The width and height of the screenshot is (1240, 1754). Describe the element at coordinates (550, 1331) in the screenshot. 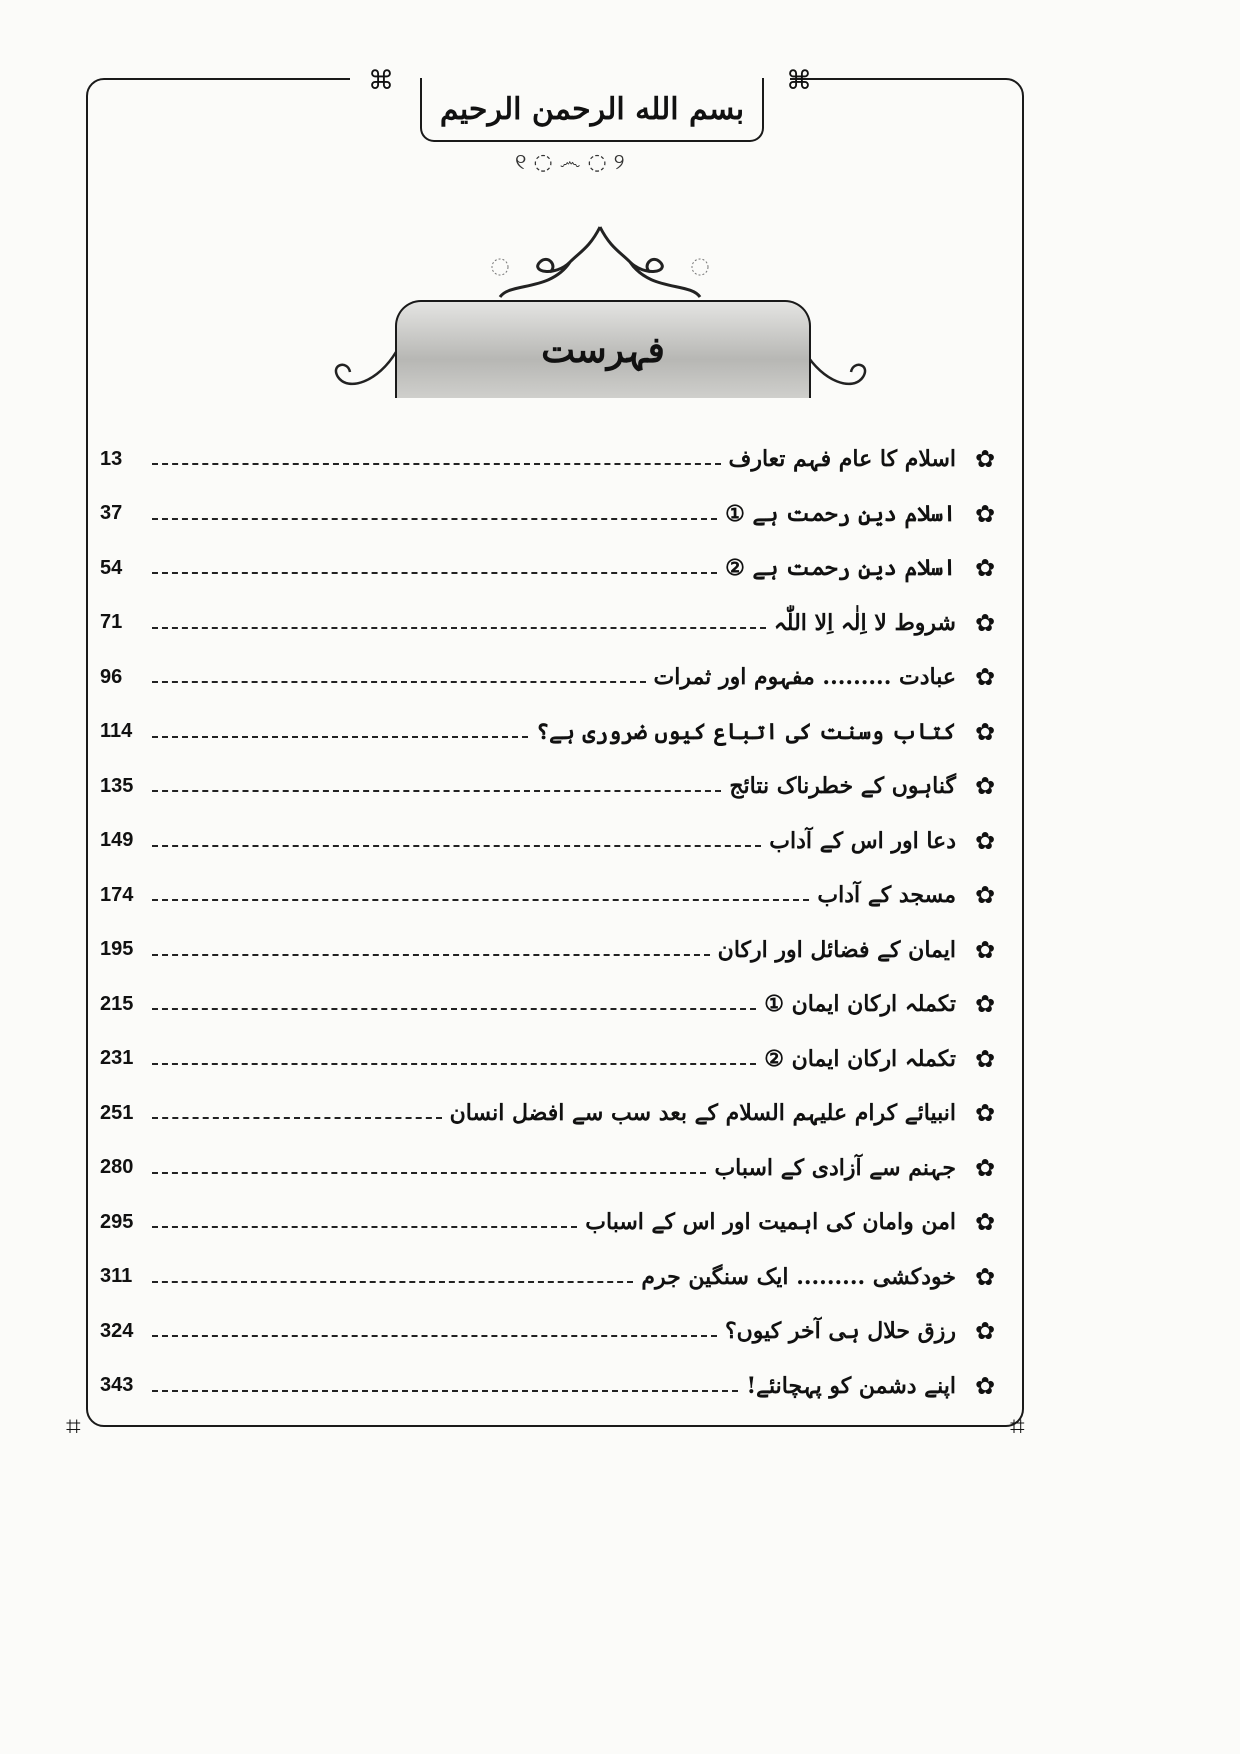

I see `toc-entry: ✿ رزق حلال ہی آخر کیوں؟ 324` at that location.